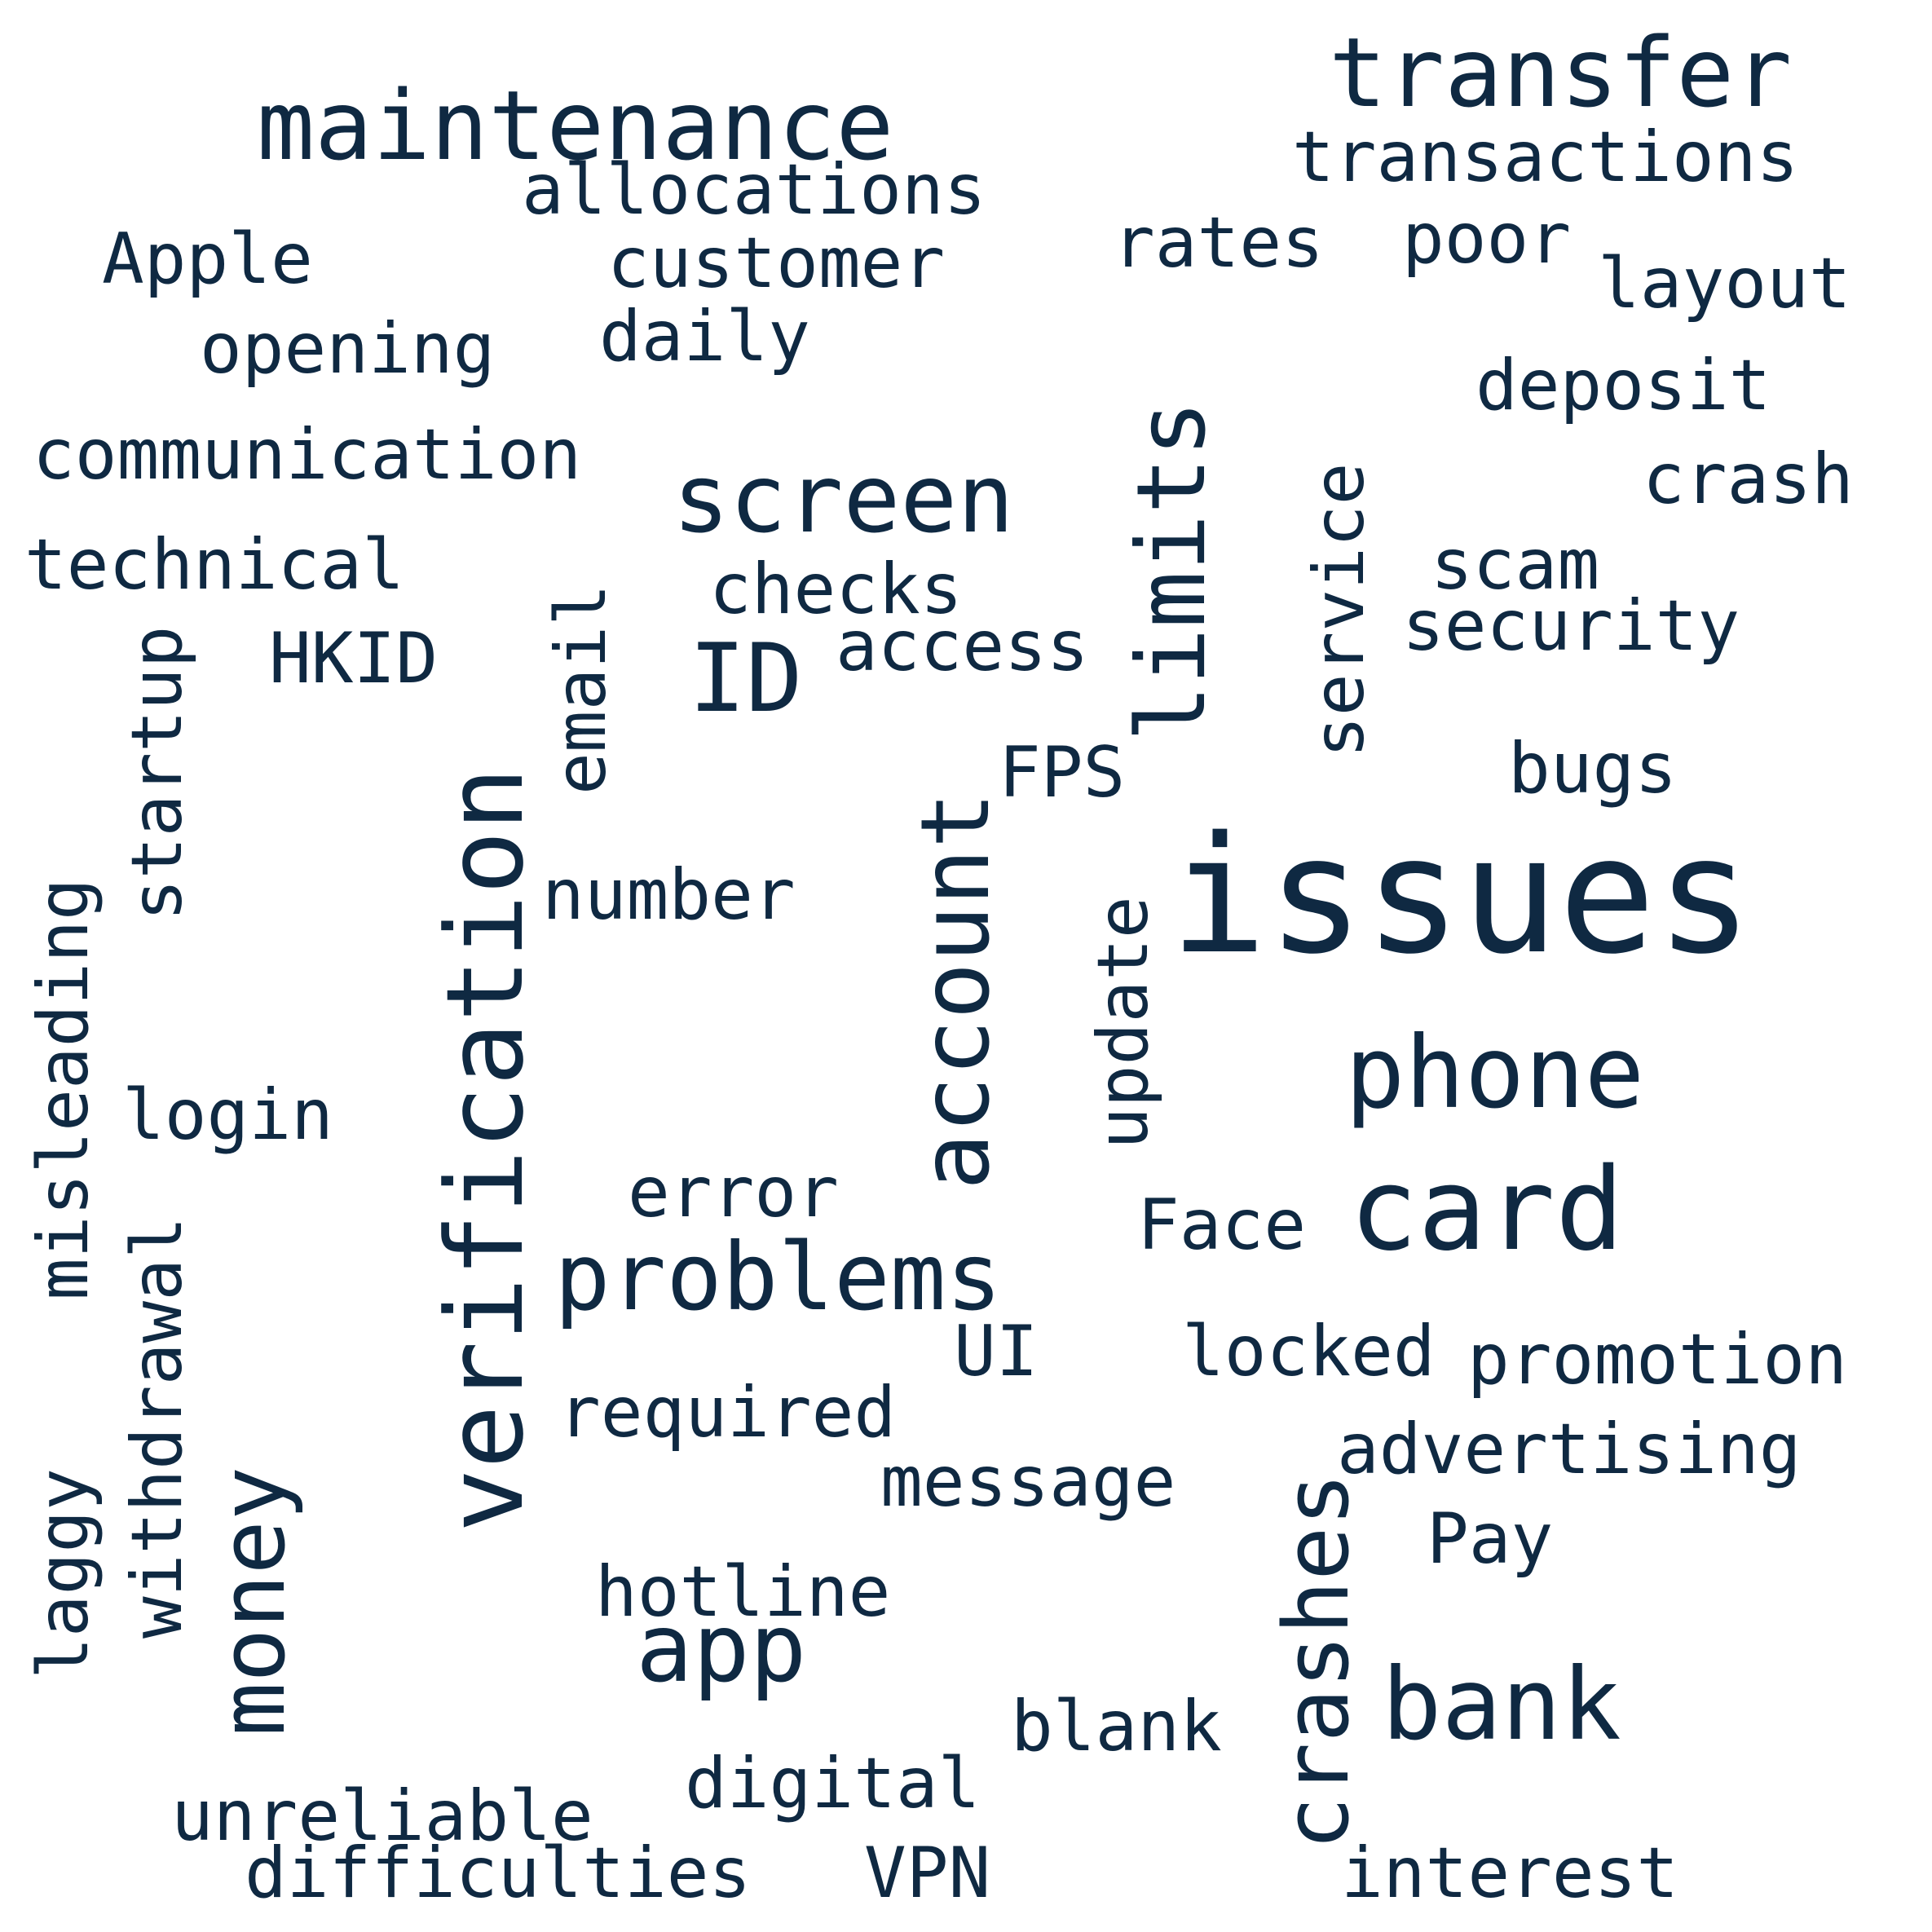  Describe the element at coordinates (1172, 570) in the screenshot. I see `word-limits: limits` at that location.